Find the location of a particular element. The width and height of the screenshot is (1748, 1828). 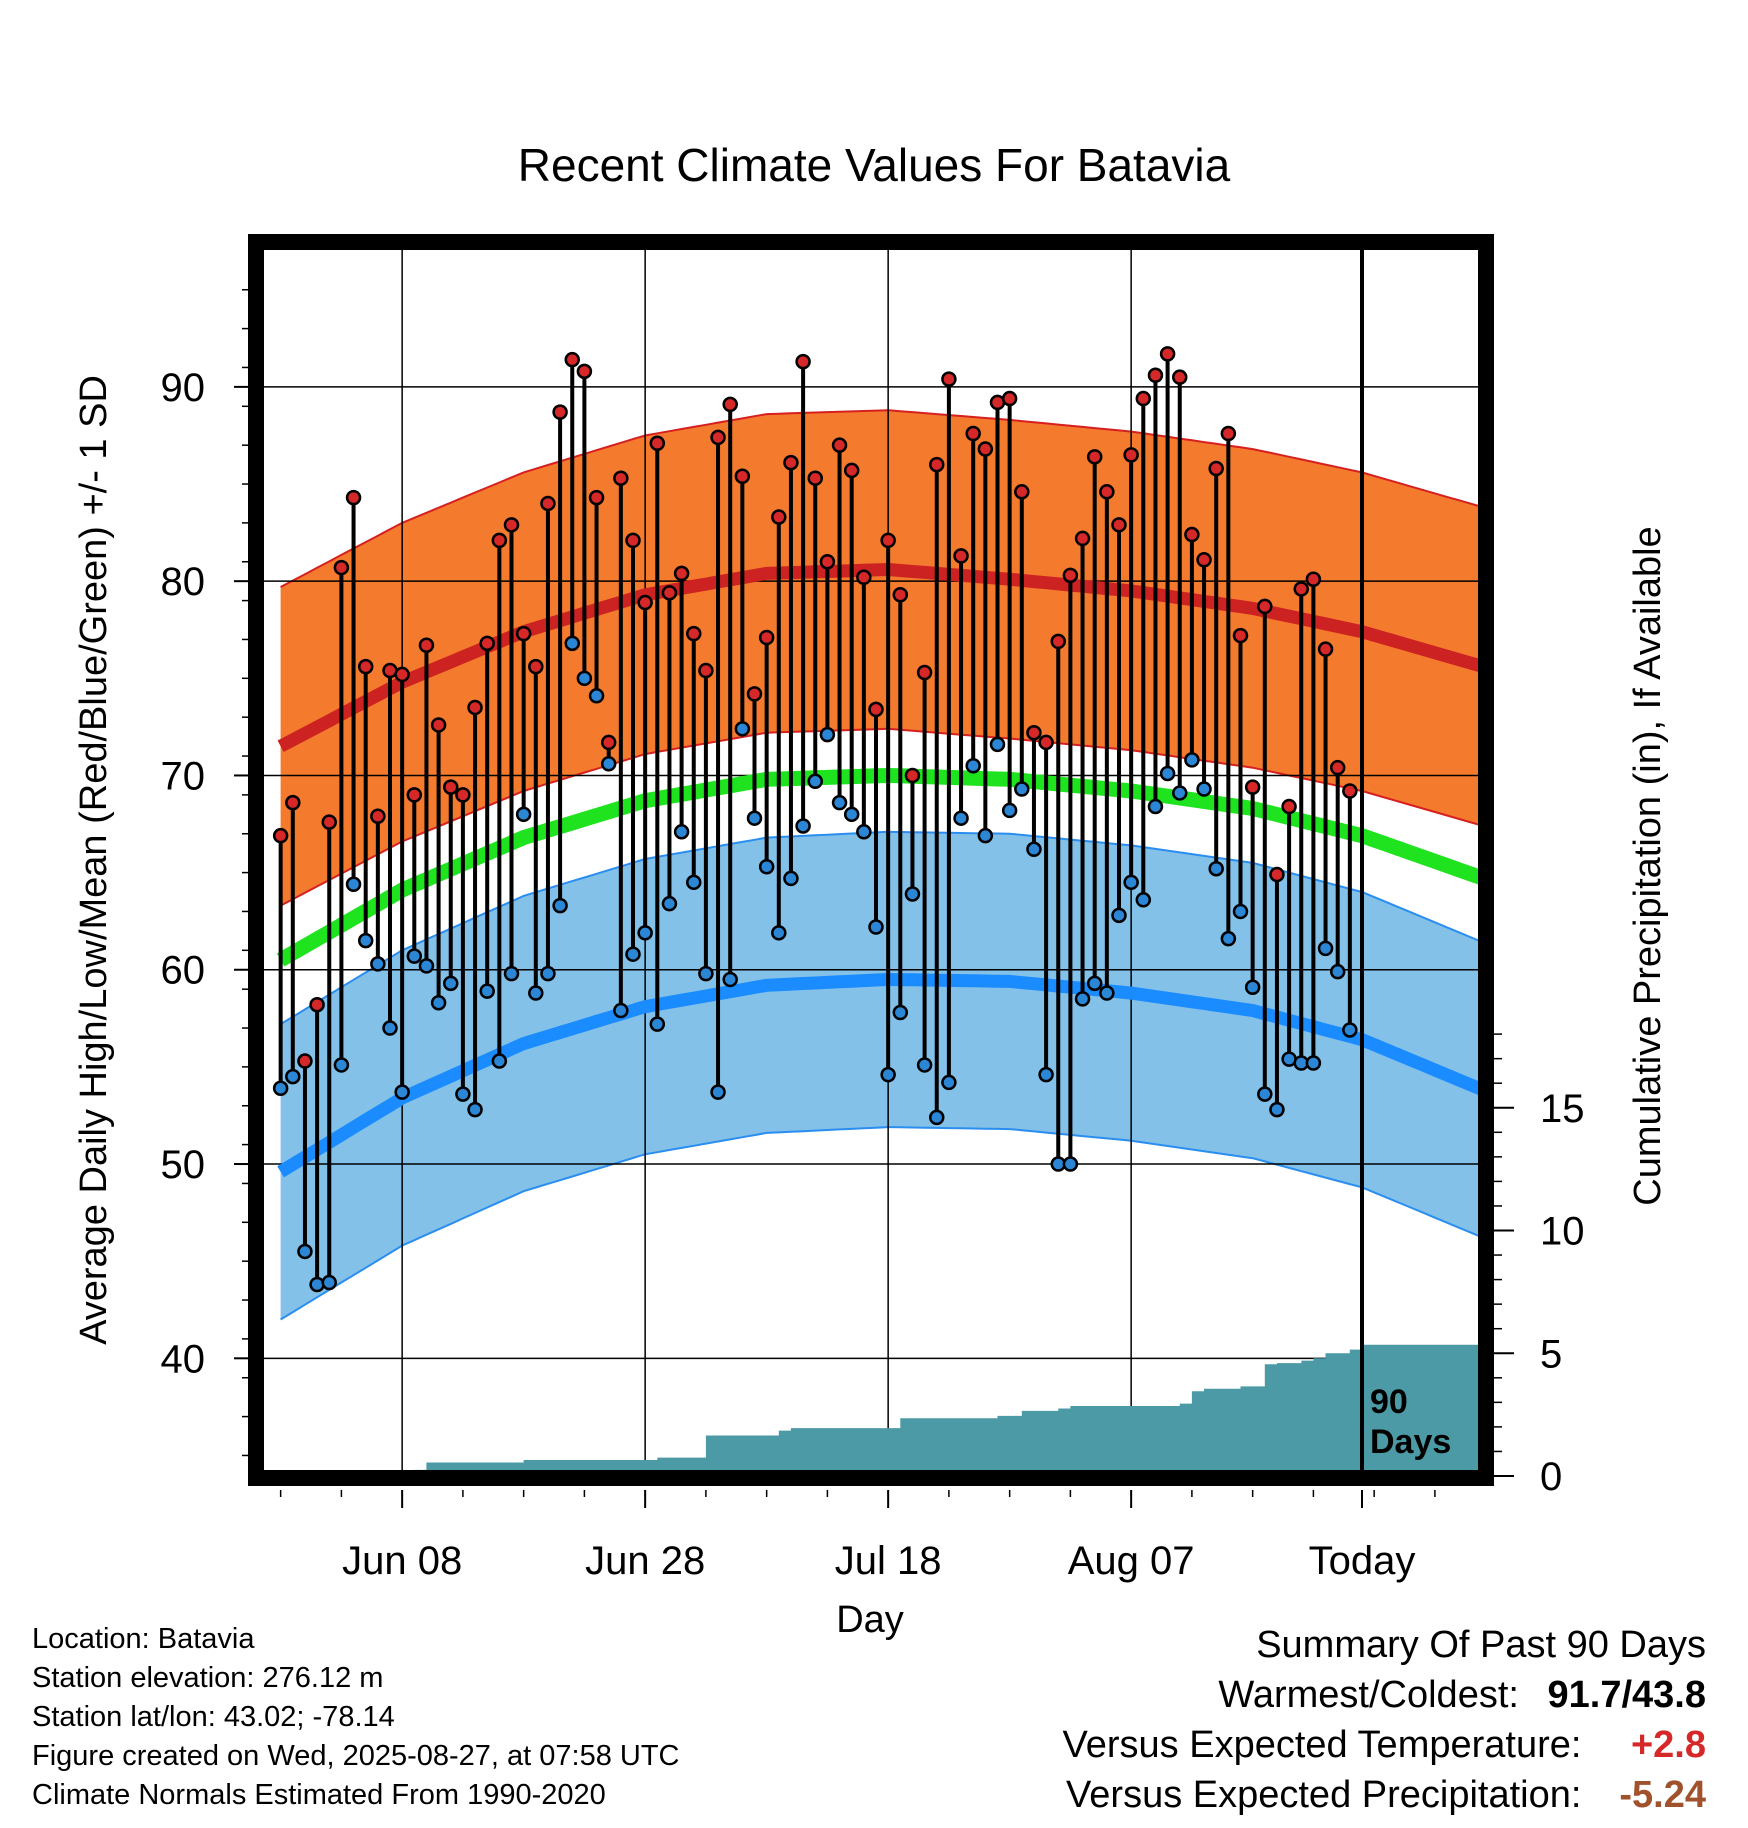

footer-latlon: Station lat/lon: 43.02; -78.14 is located at coordinates (213, 1717).